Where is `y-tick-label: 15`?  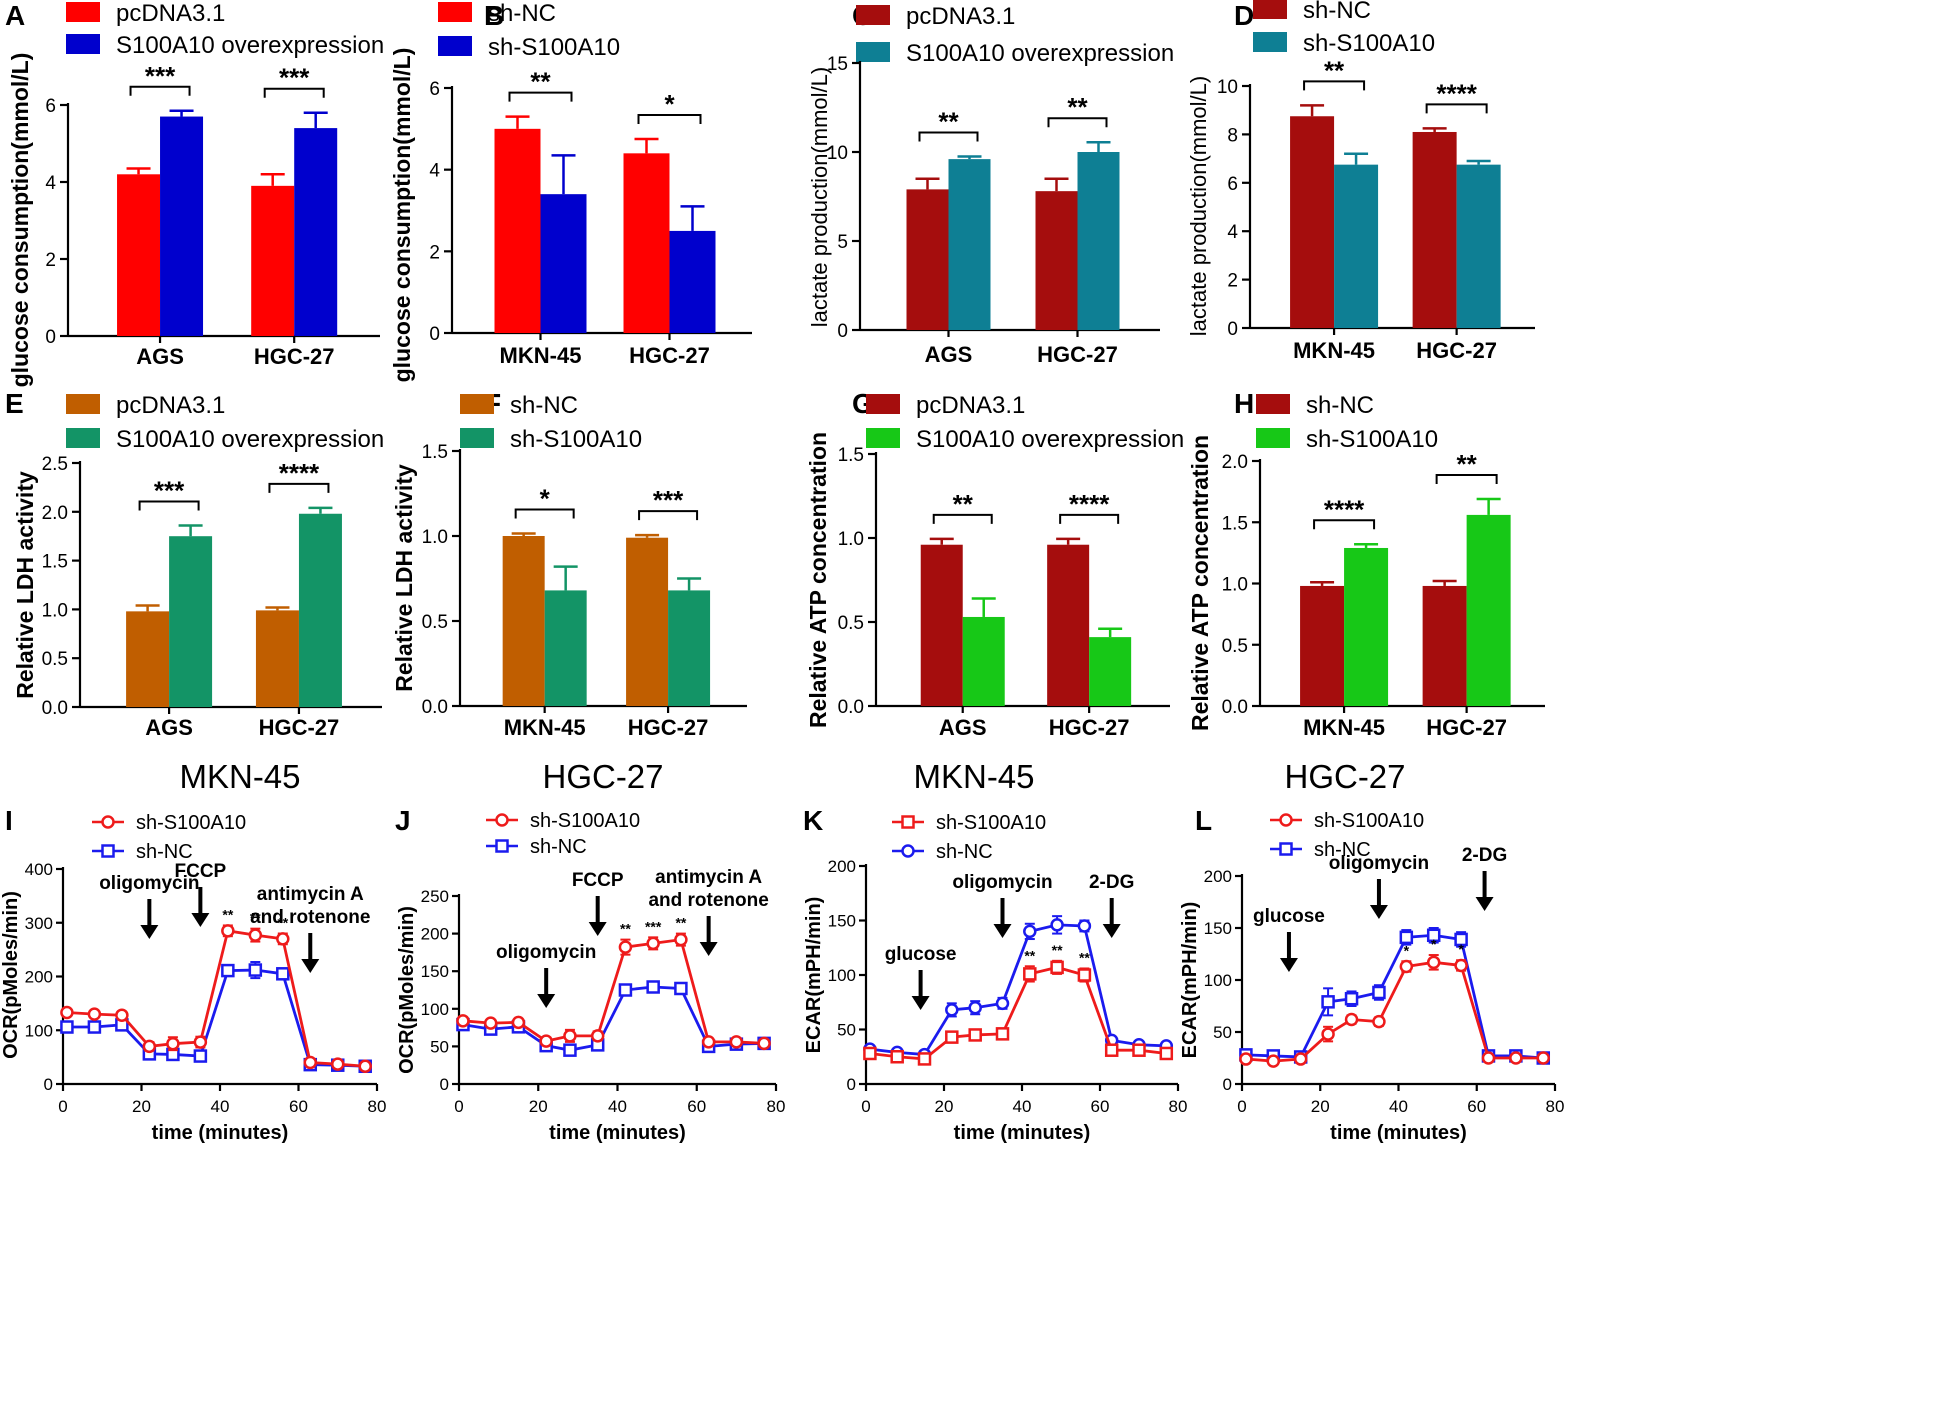
y-tick-label: 15 is located at coordinates (837, 64).